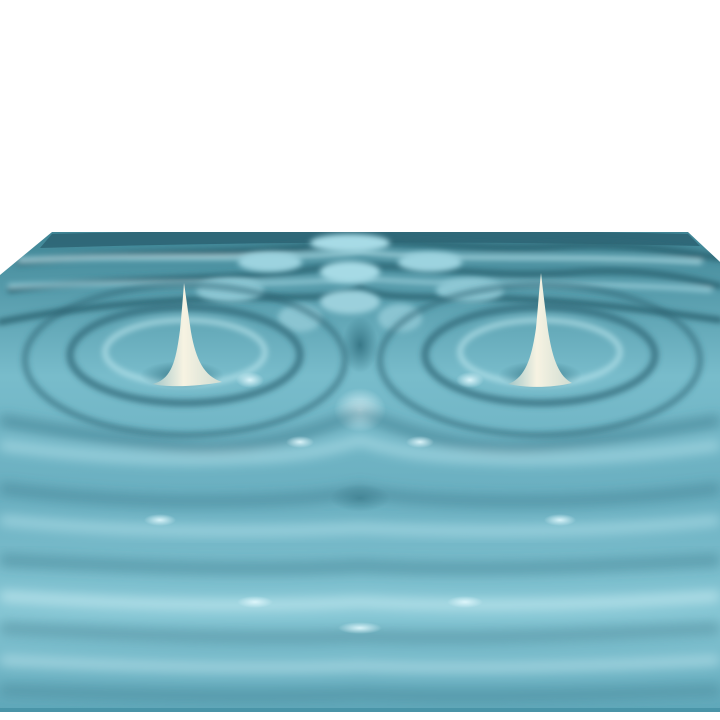  I want to click on surface-front-edge, so click(360, 710).